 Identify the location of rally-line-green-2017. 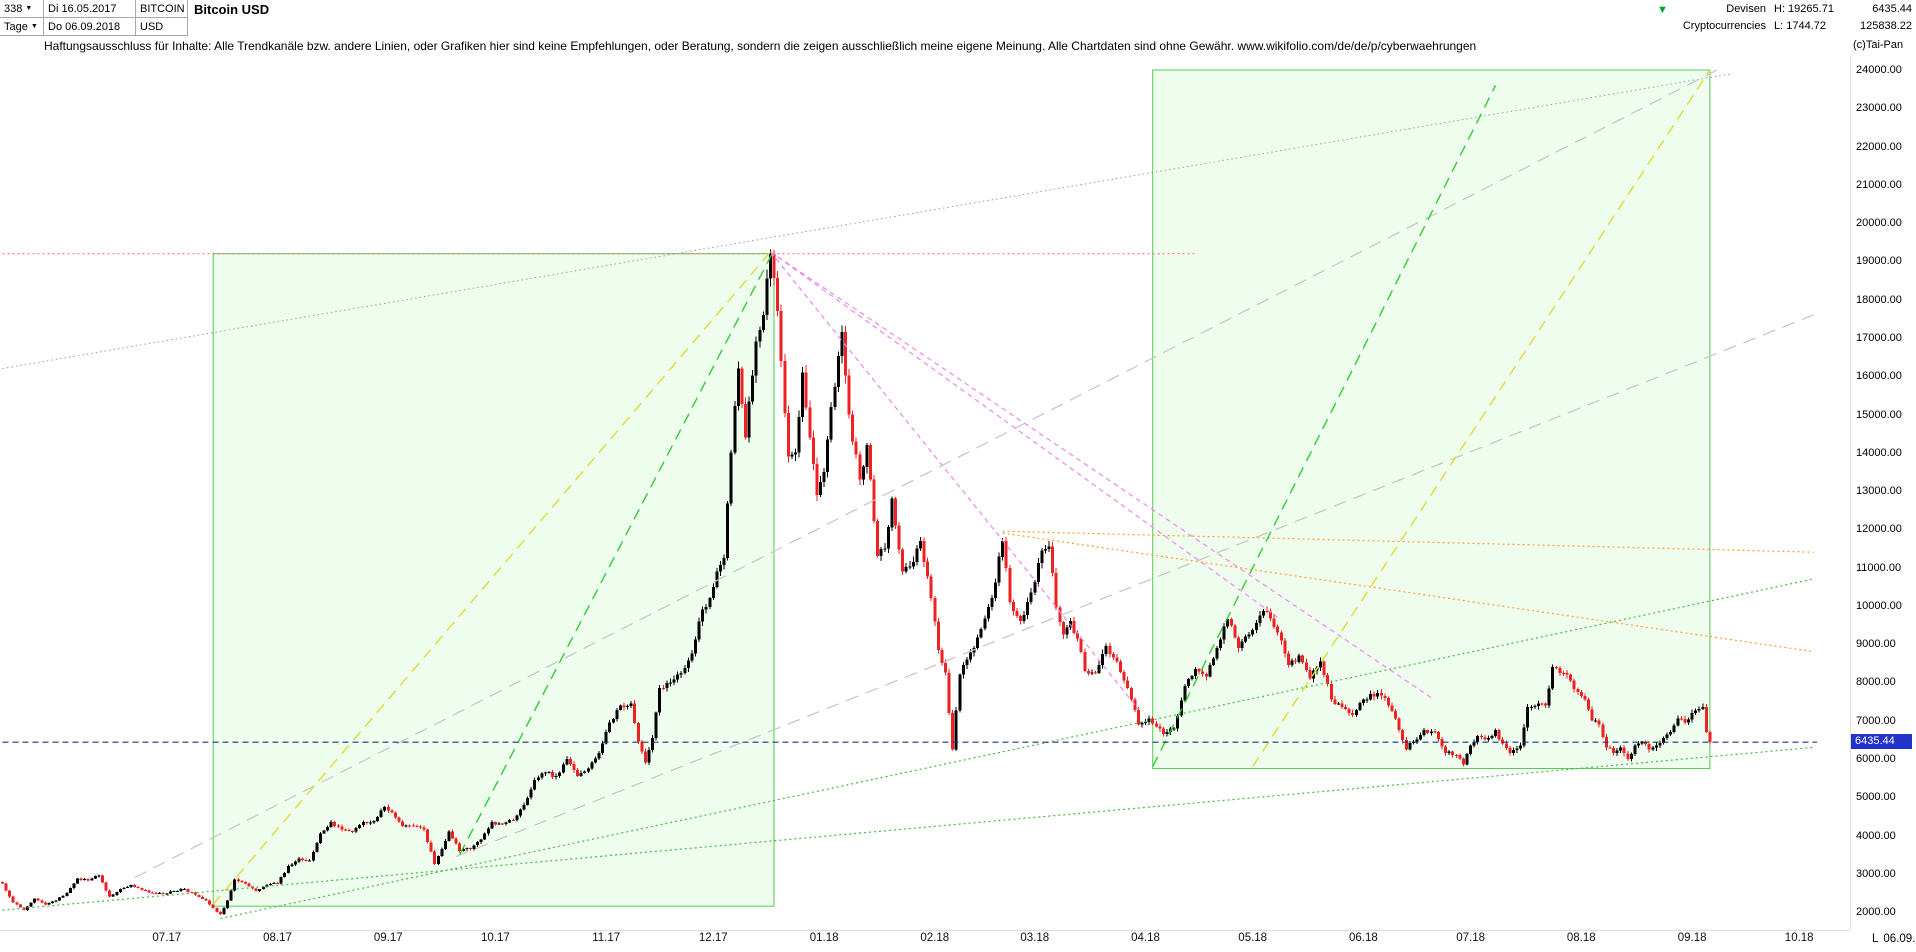
(617, 552).